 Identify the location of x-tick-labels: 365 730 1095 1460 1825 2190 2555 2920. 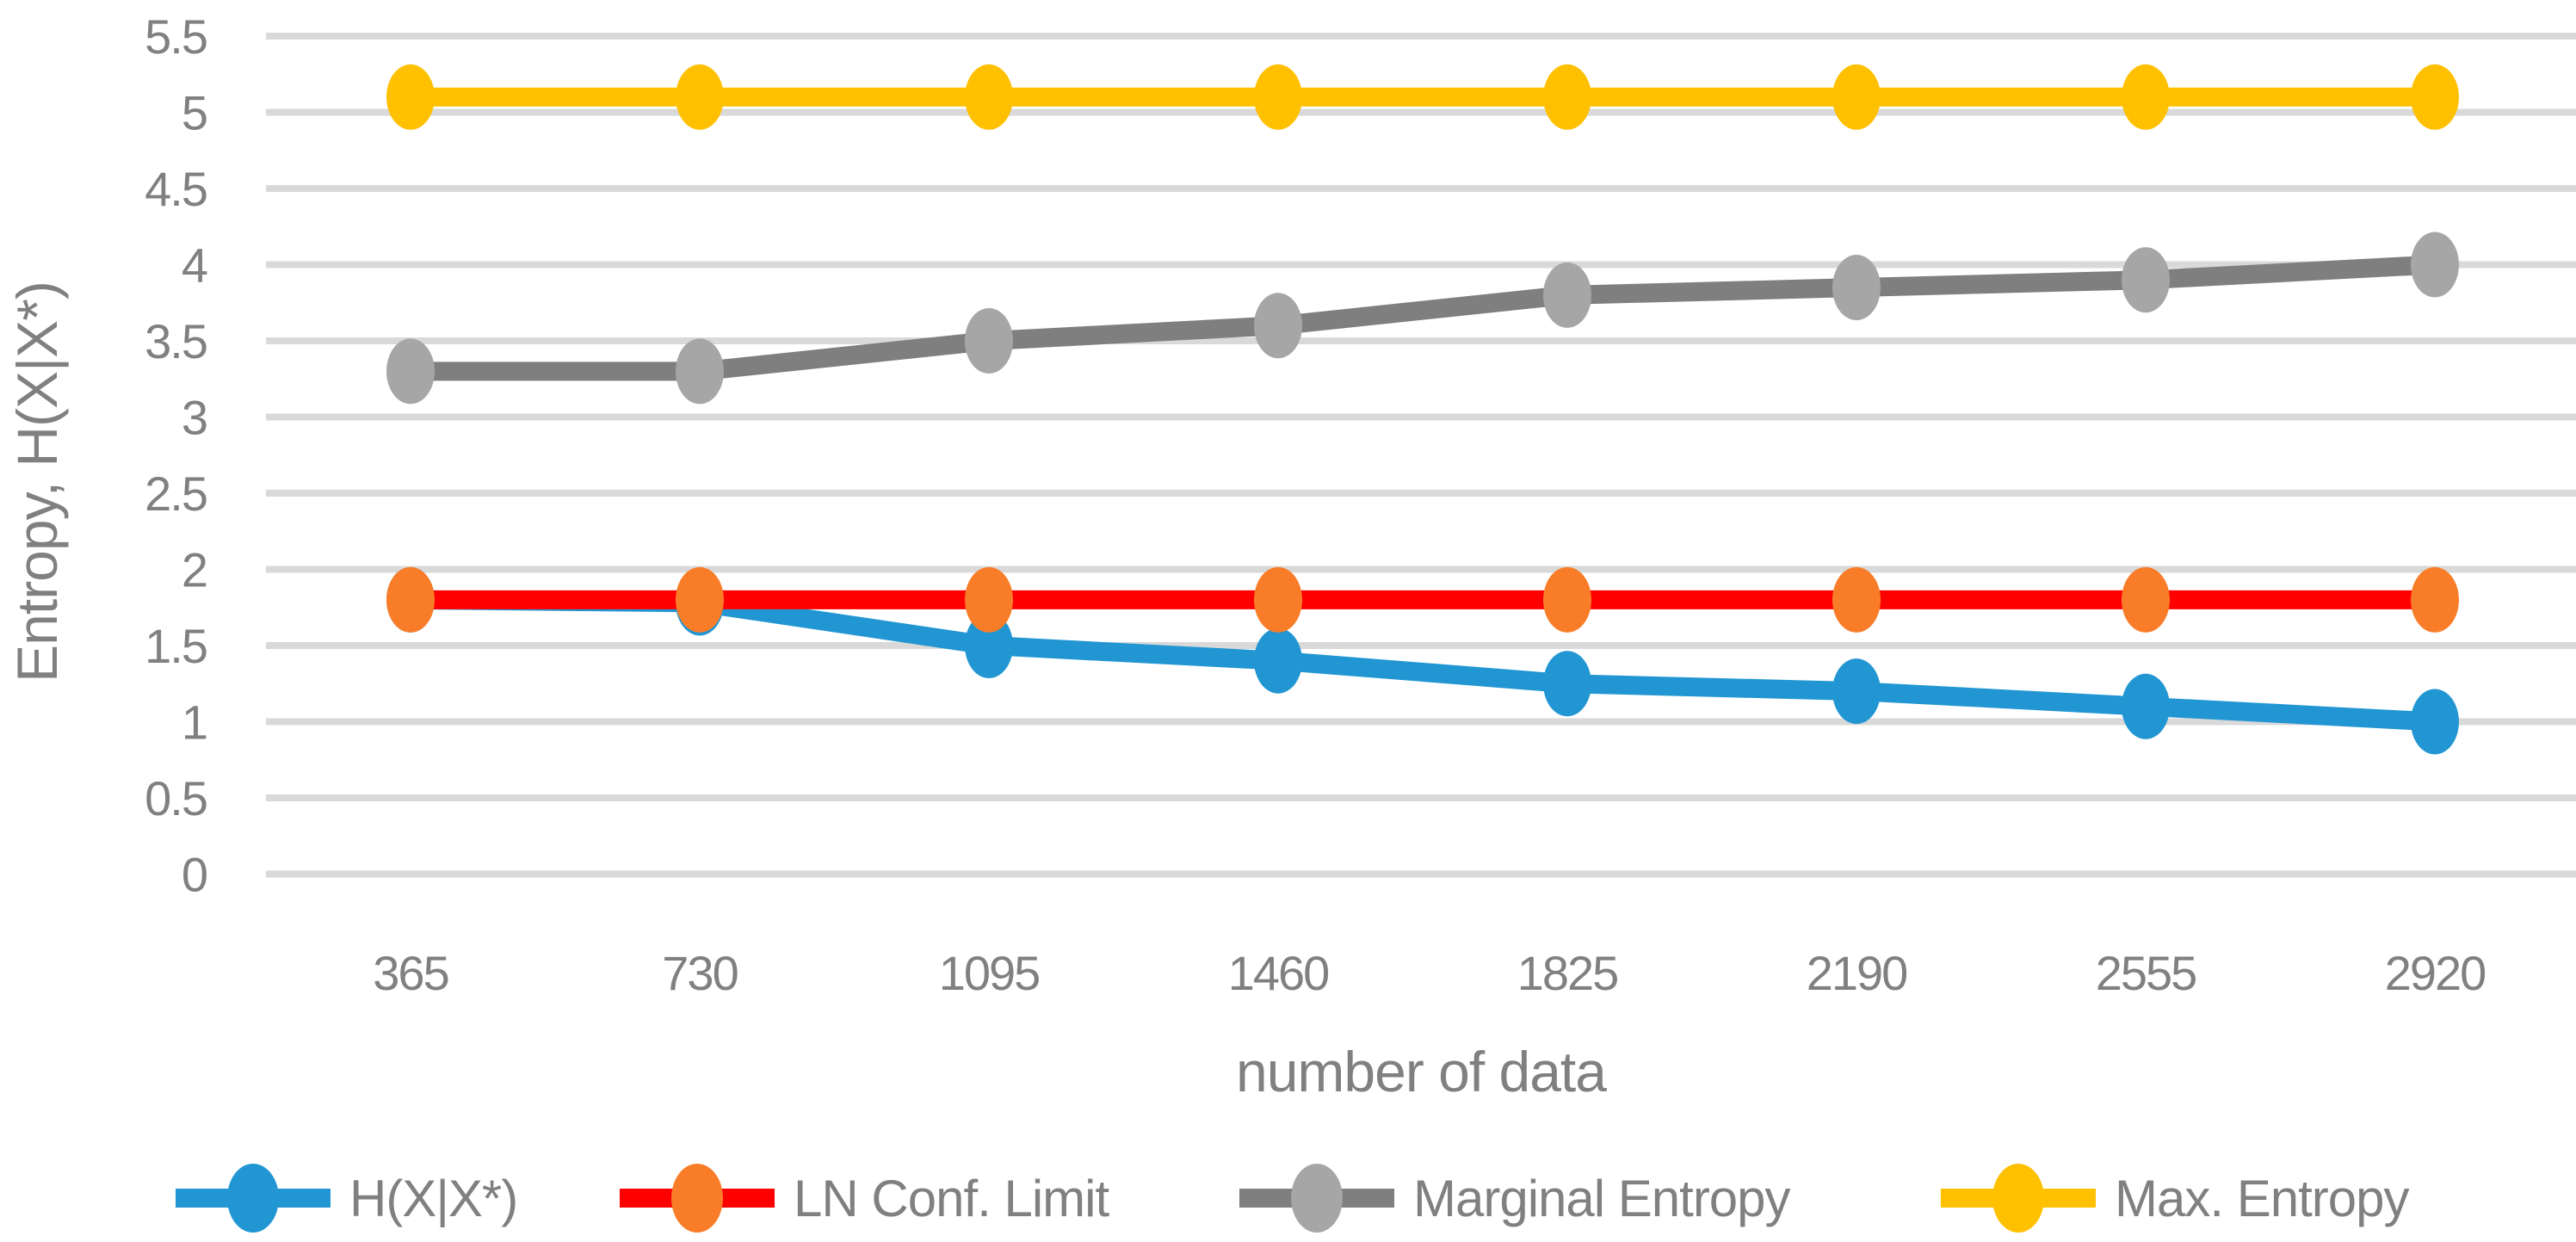
(1429, 973).